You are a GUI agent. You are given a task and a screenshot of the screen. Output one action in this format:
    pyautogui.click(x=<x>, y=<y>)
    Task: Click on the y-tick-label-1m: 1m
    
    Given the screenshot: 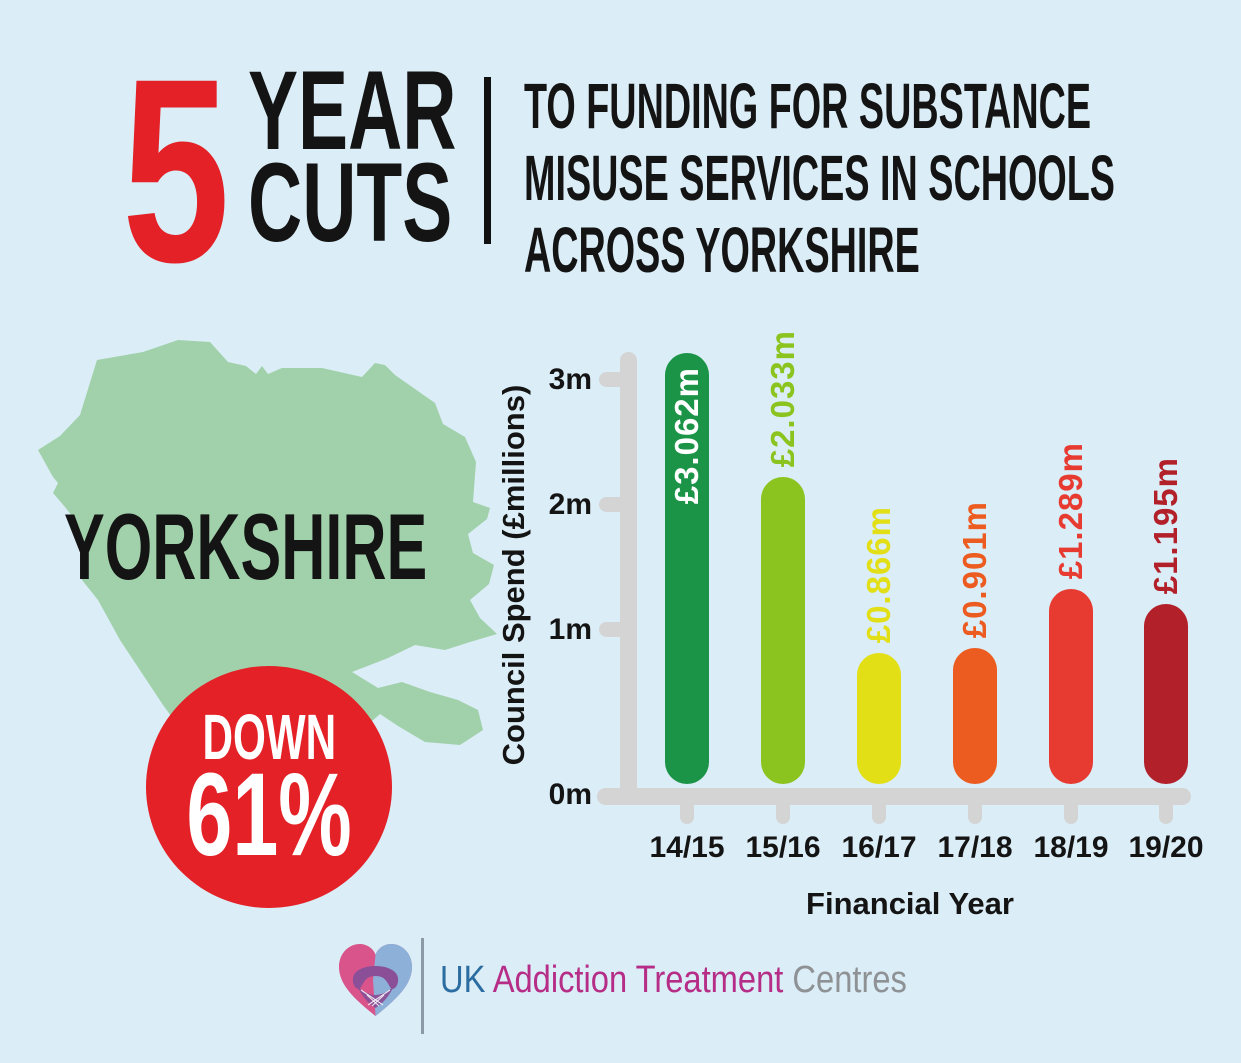 What is the action you would take?
    pyautogui.click(x=570, y=629)
    